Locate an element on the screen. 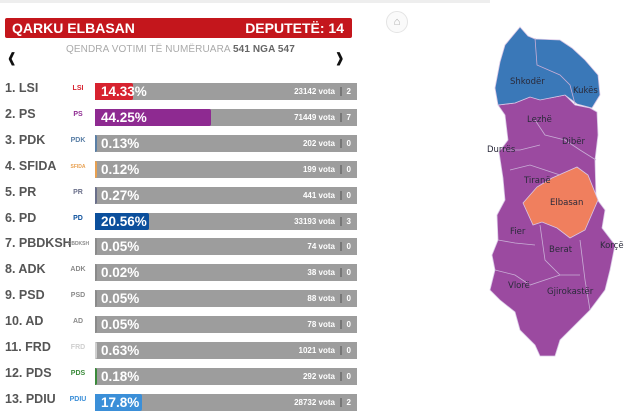 This screenshot has width=640, height=414. vote-percent: 0.12% is located at coordinates (120, 169).